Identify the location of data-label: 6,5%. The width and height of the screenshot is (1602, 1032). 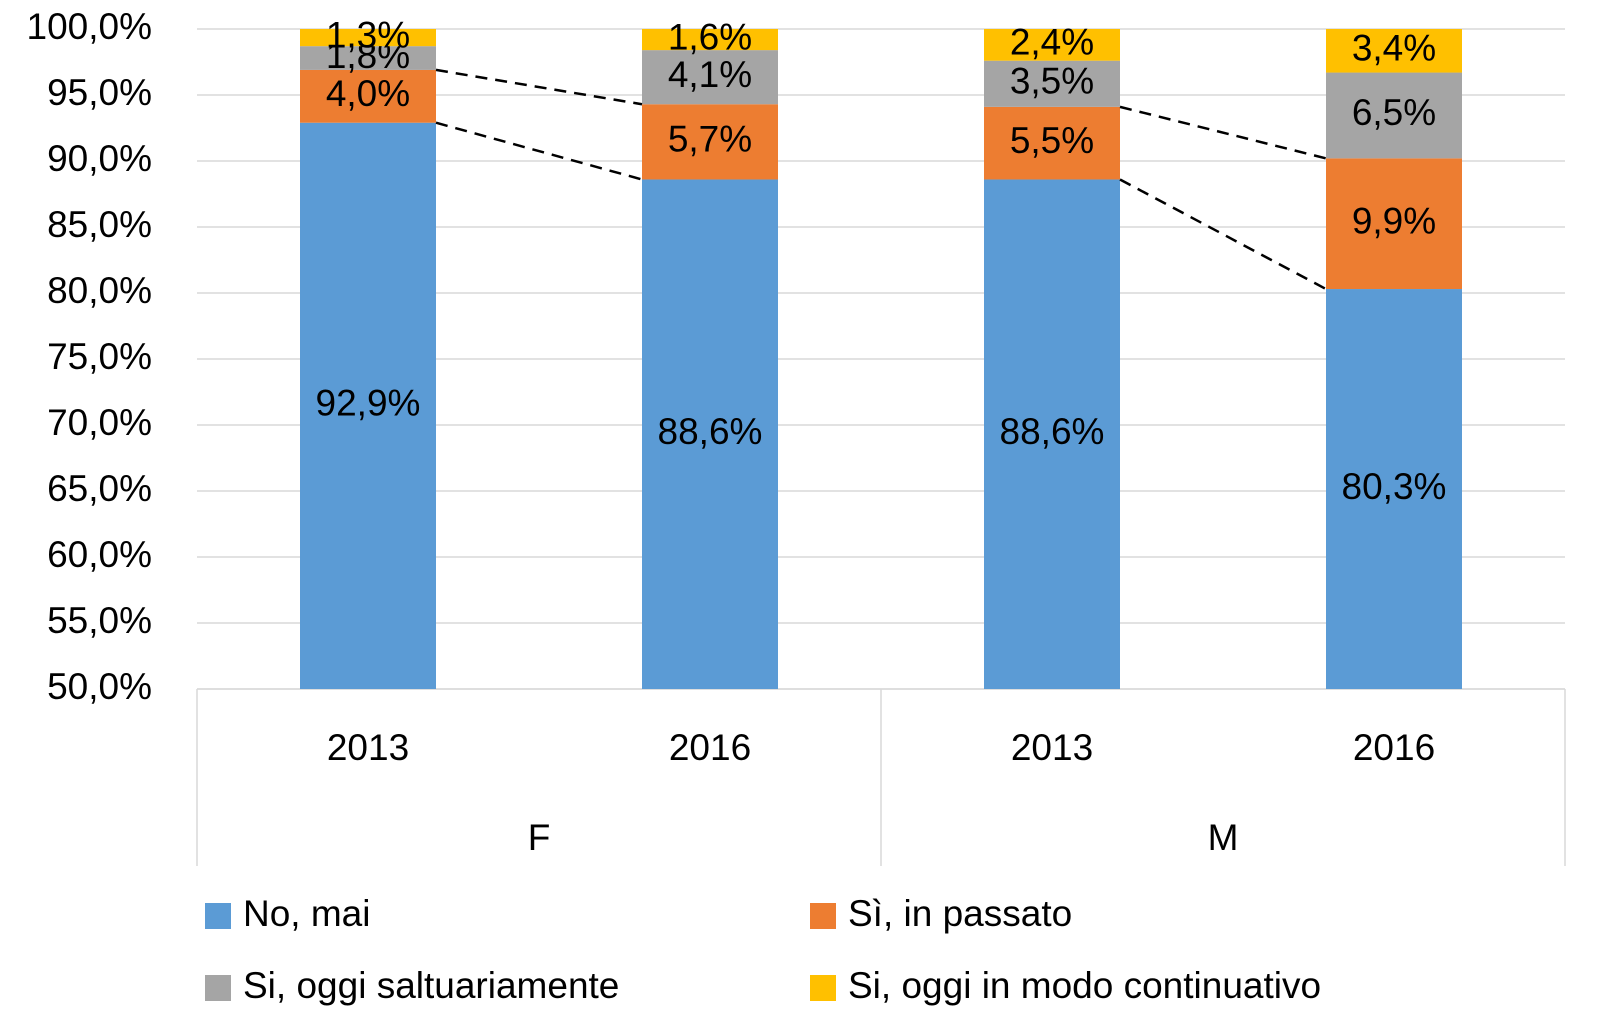
(1394, 112).